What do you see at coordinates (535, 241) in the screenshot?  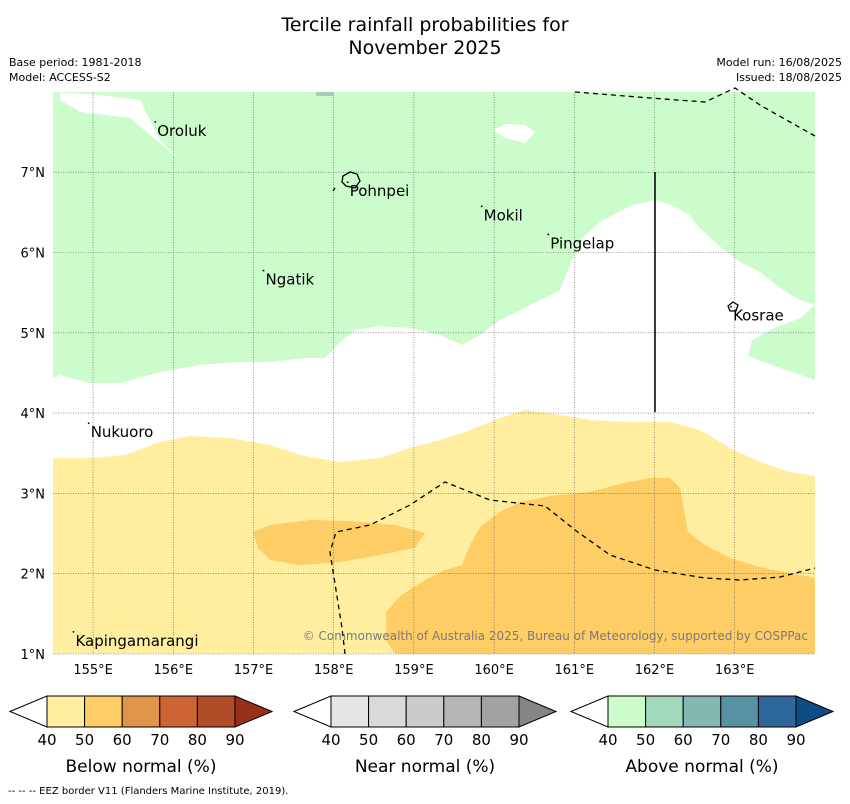 I see `island-shapes` at bounding box center [535, 241].